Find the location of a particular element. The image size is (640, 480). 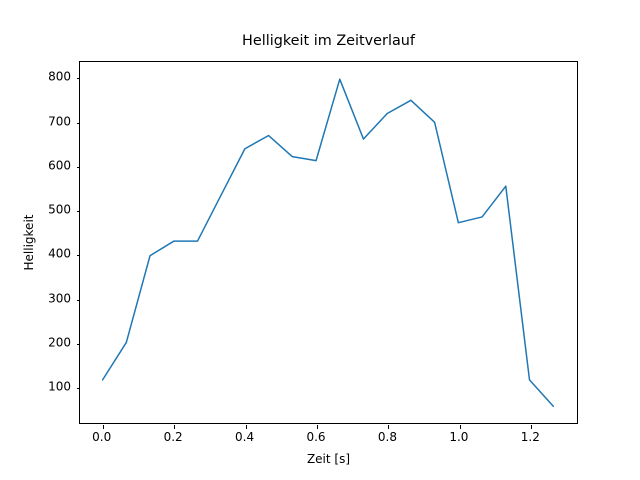

y-tick-label: 500 is located at coordinates (59, 209).